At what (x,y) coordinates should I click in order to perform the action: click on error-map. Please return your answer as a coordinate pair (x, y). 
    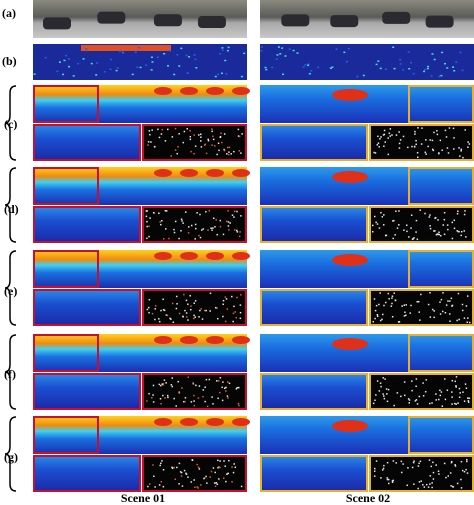
    Looking at the image, I should click on (367, 62).